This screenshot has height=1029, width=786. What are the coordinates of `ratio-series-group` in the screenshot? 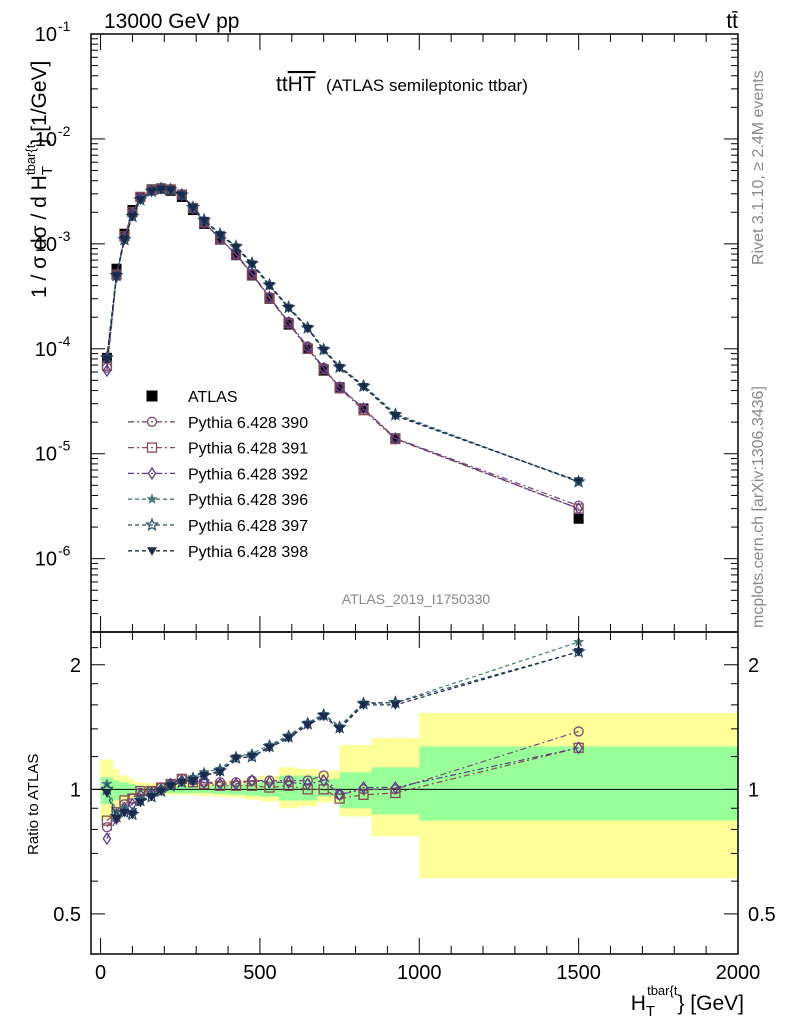 It's located at (342, 741).